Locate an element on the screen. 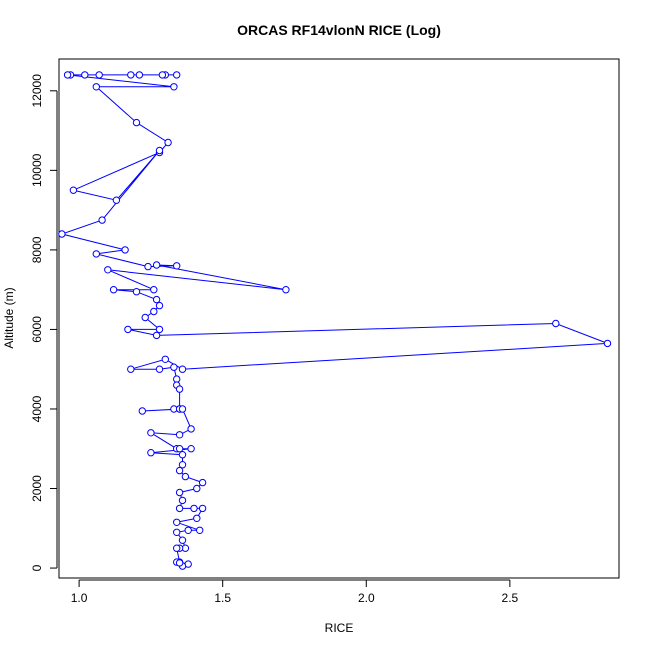  y-tick-label: 8000 is located at coordinates (37, 249).